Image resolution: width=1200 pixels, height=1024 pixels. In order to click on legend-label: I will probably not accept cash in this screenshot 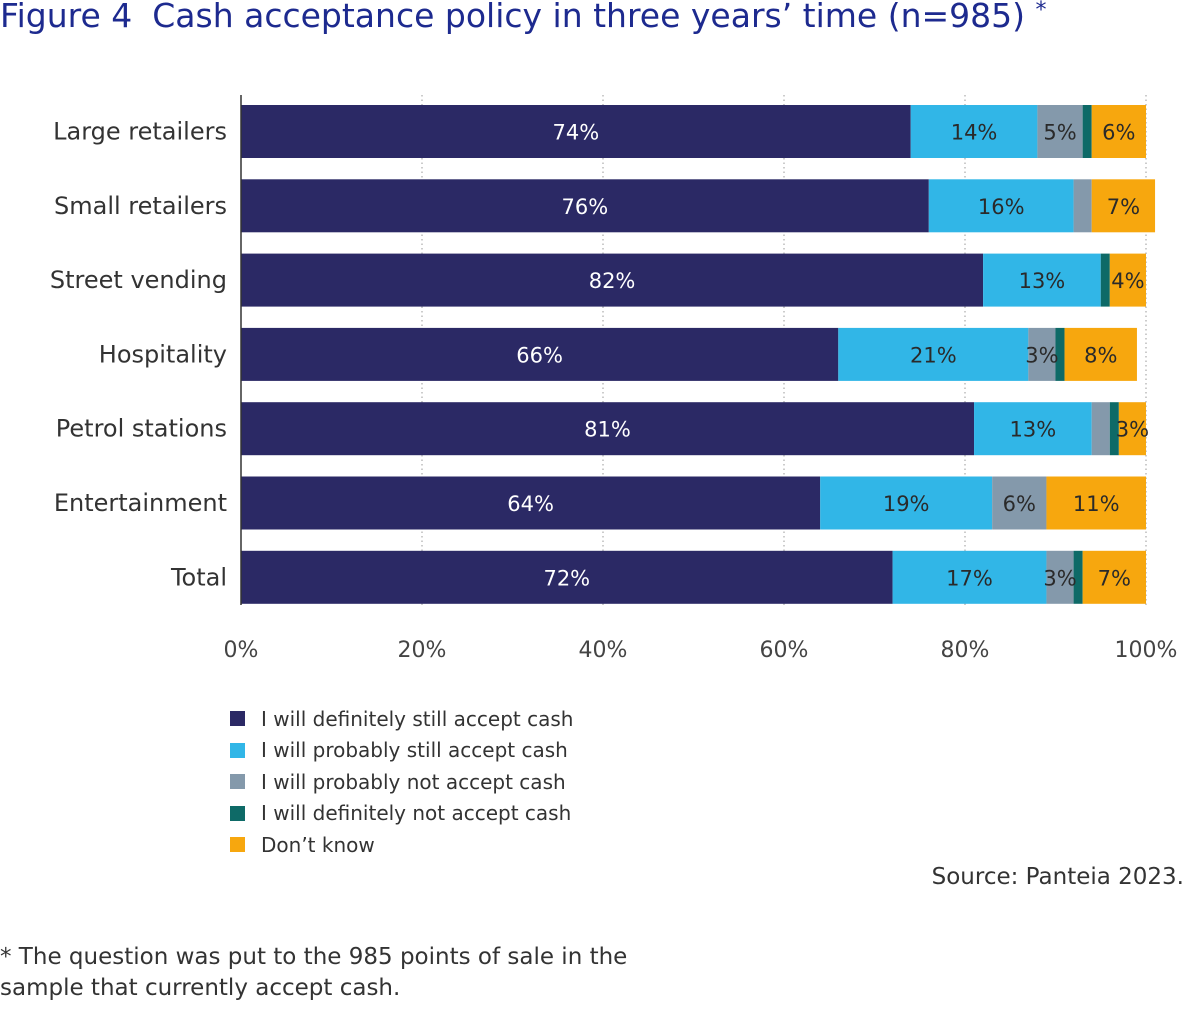, I will do `click(413, 781)`.